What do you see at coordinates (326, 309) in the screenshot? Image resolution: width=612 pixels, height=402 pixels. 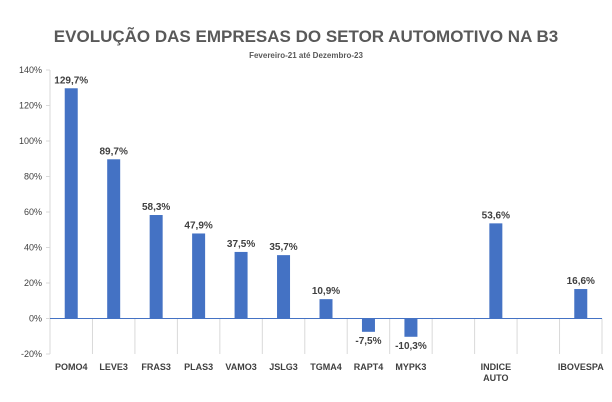 I see `bar-tgma4` at bounding box center [326, 309].